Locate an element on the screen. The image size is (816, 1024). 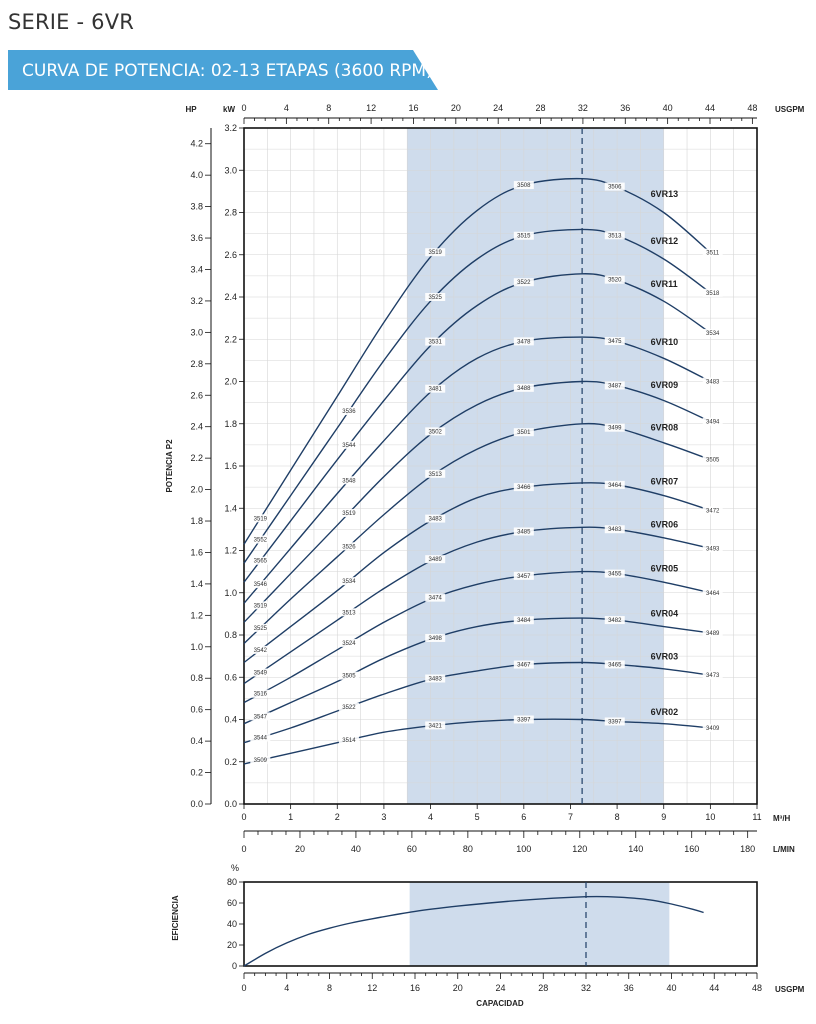
lmin-tick-label: 60 is located at coordinates (412, 849).